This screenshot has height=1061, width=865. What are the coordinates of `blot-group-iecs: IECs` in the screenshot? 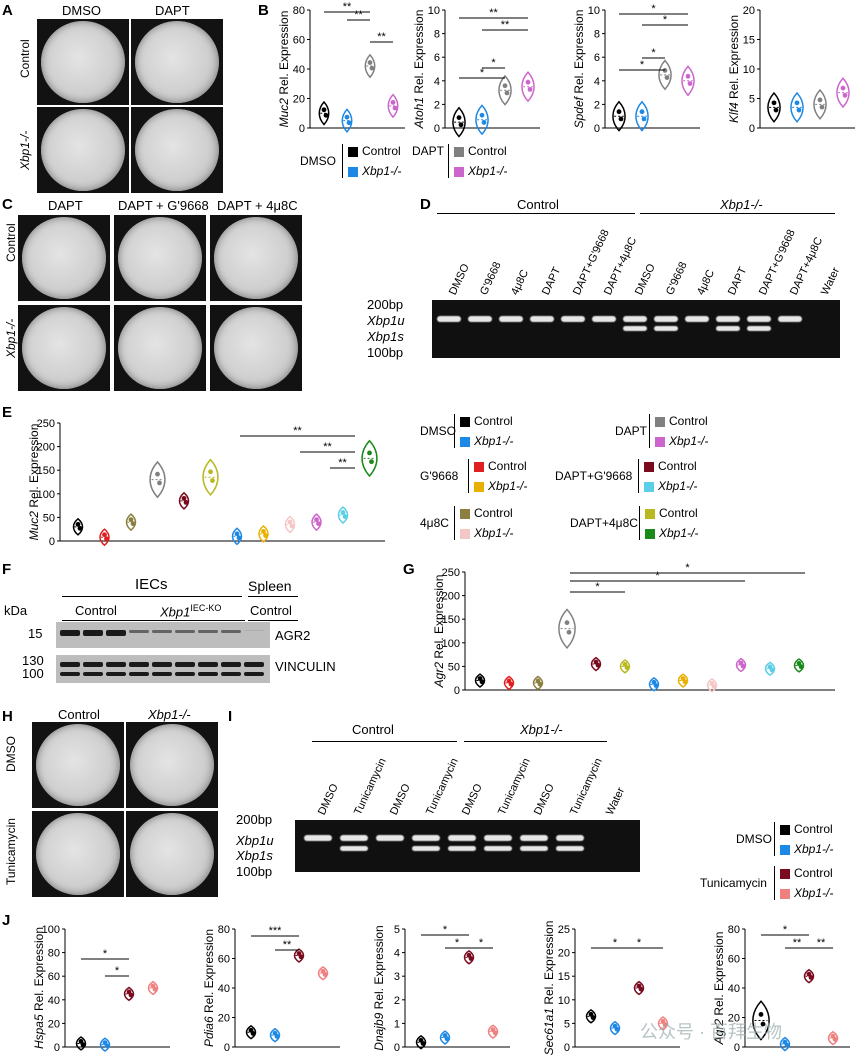 It's located at (151, 584).